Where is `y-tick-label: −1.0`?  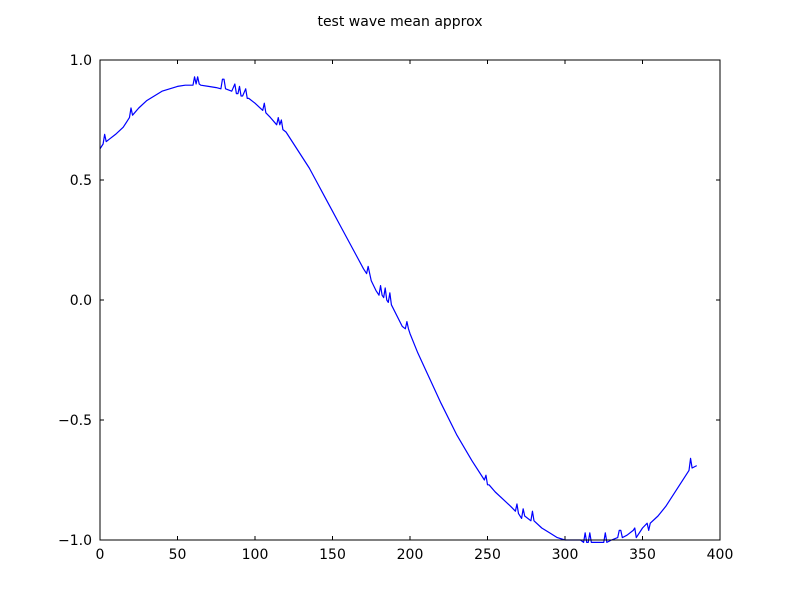 y-tick-label: −1.0 is located at coordinates (75, 541).